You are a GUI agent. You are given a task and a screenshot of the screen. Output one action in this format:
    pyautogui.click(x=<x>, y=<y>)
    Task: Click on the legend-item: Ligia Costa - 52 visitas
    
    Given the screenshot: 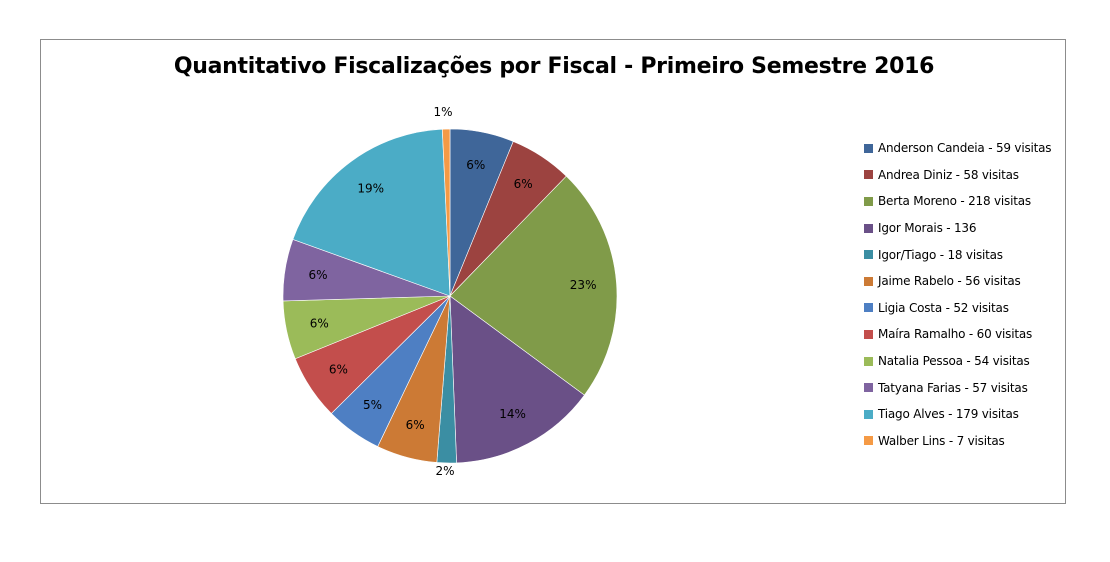 What is the action you would take?
    pyautogui.click(x=964, y=308)
    